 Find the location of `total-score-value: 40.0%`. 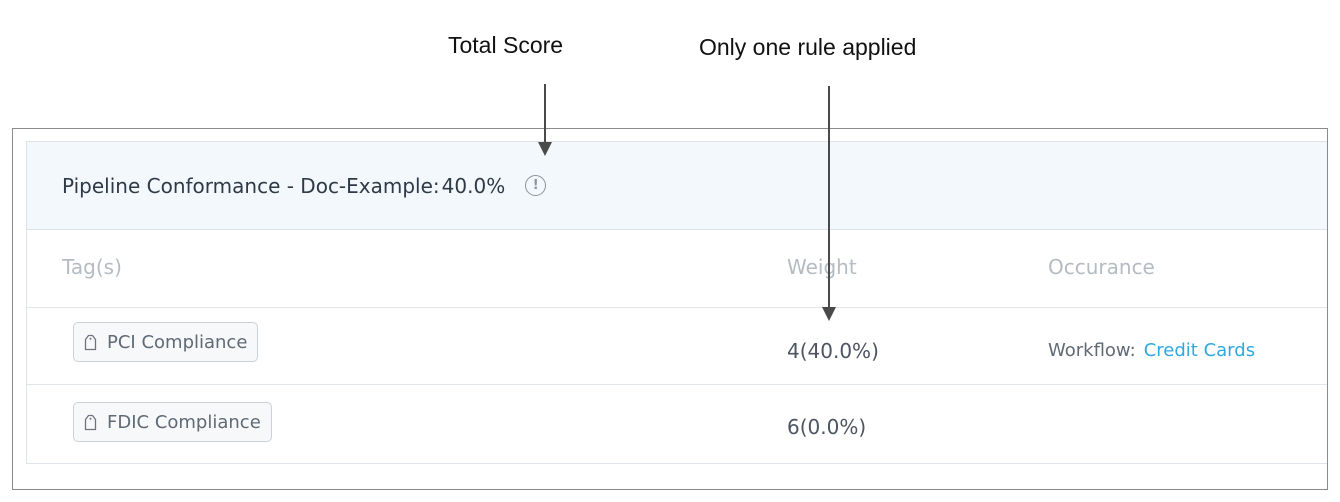

total-score-value: 40.0% is located at coordinates (473, 185).